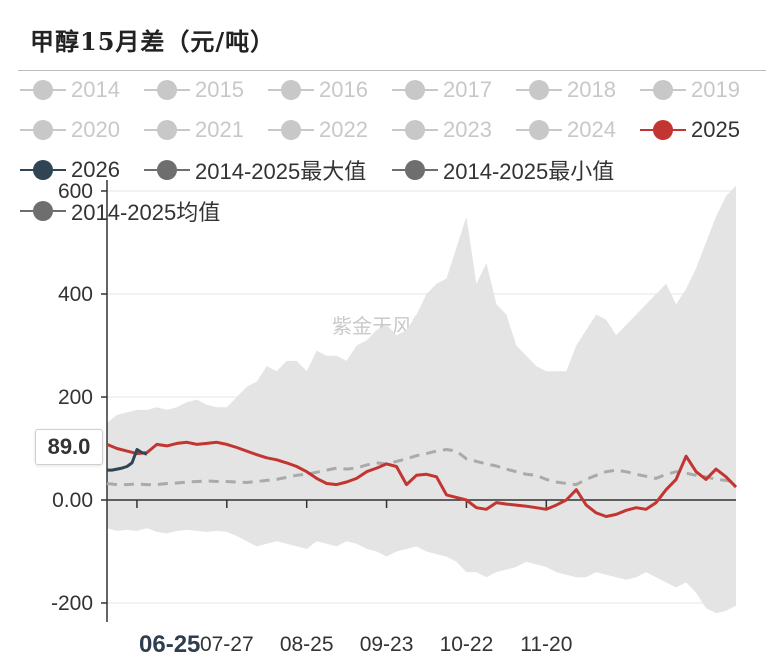 Image resolution: width=784 pixels, height=665 pixels. Describe the element at coordinates (70, 90) in the screenshot. I see `legend-item-2014: 2014` at that location.